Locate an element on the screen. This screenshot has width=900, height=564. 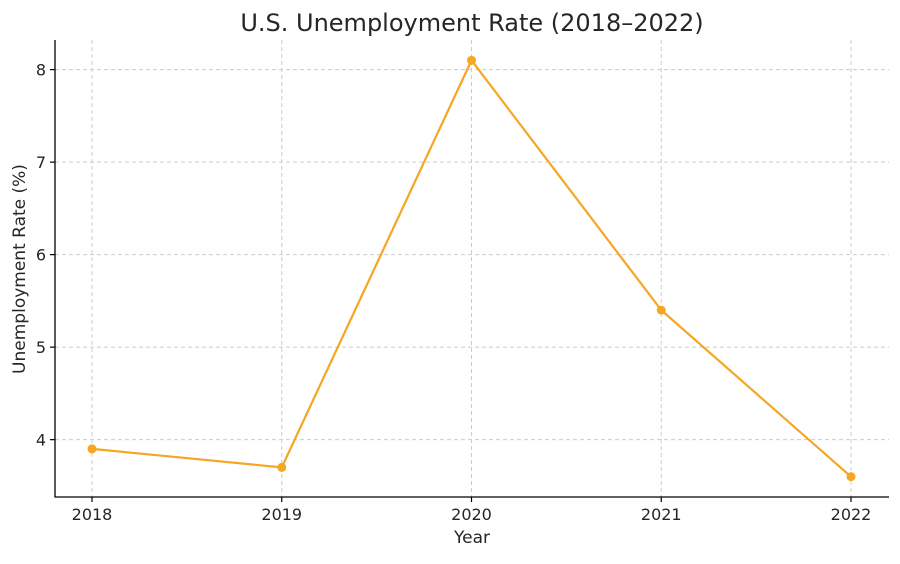
x-tick-label: 2021 is located at coordinates (661, 514).